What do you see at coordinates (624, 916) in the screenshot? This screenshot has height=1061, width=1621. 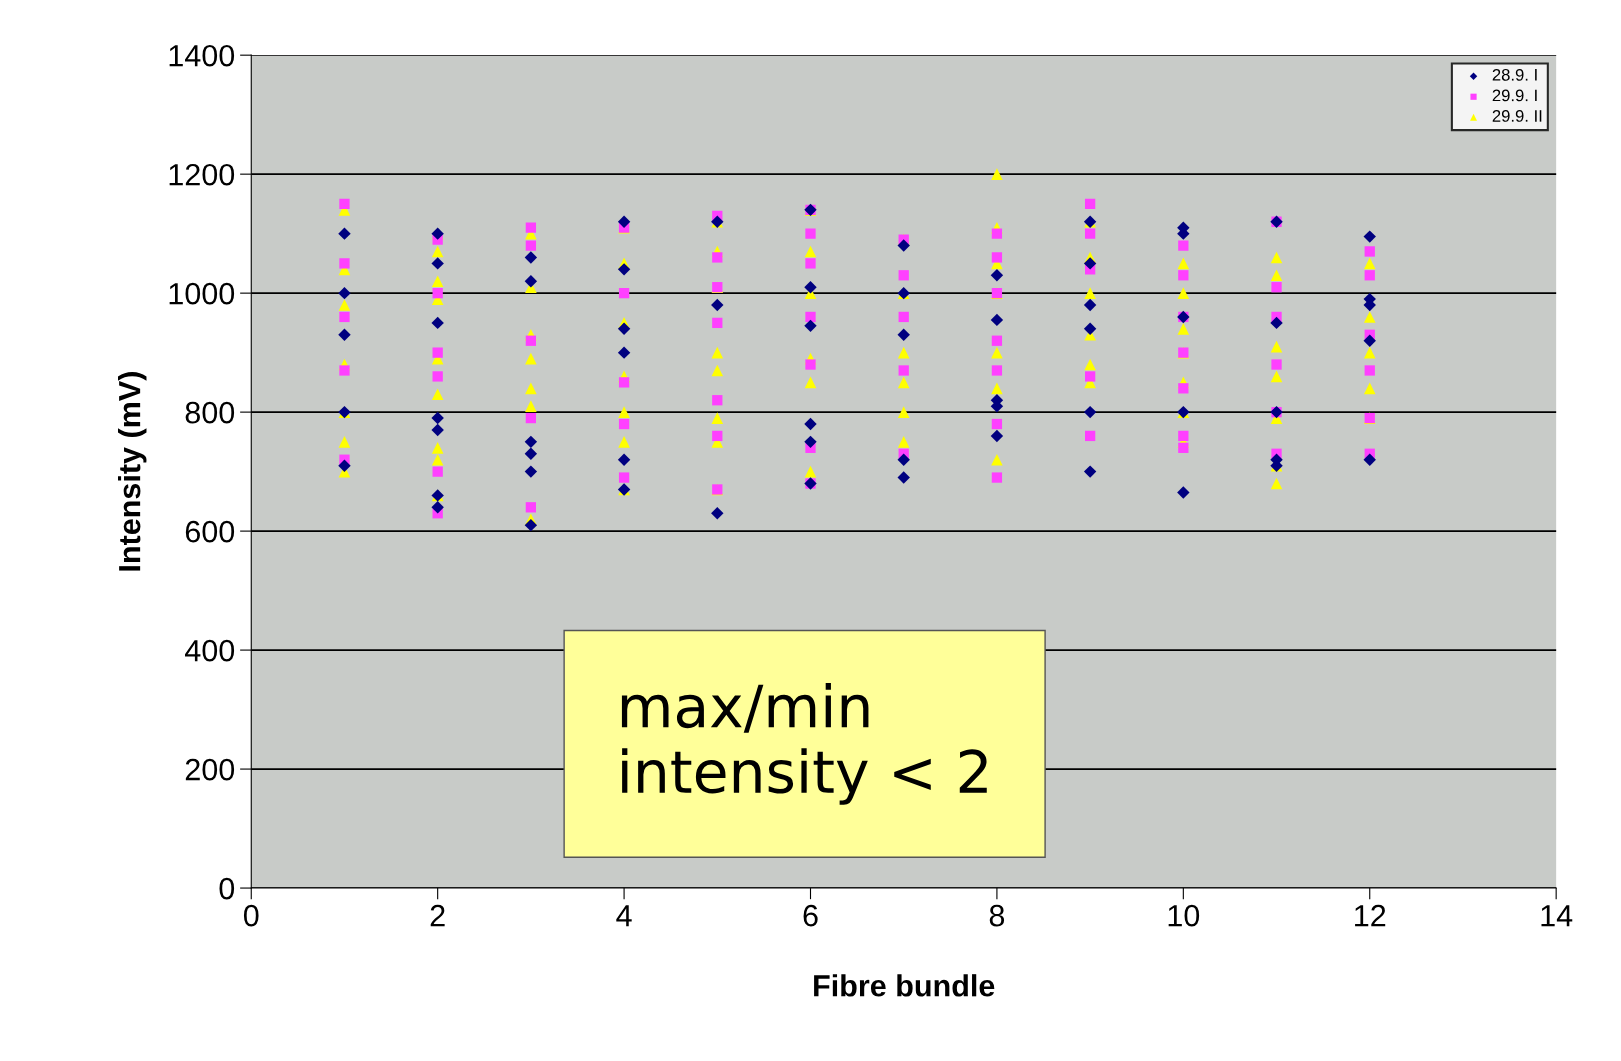 I see `x-tick-label: 4` at bounding box center [624, 916].